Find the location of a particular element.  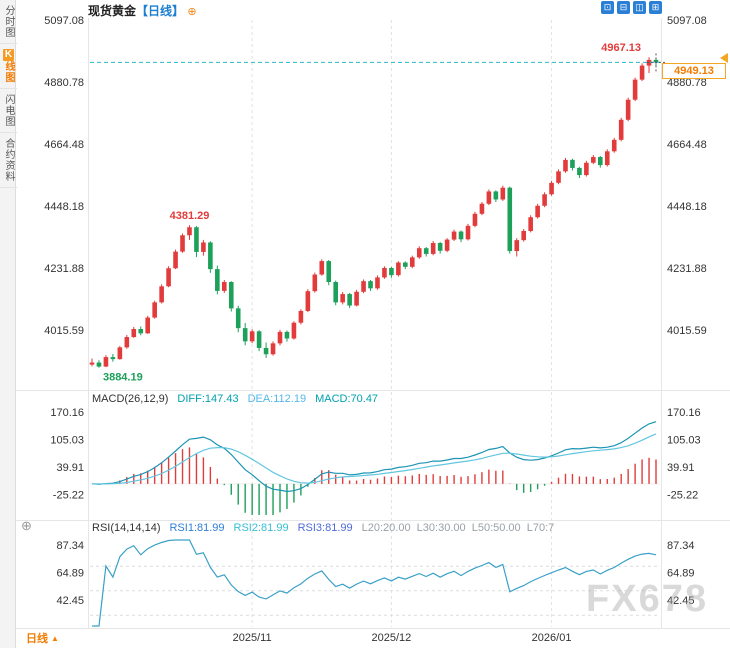

peak-price-label: 4381.29 is located at coordinates (190, 216).